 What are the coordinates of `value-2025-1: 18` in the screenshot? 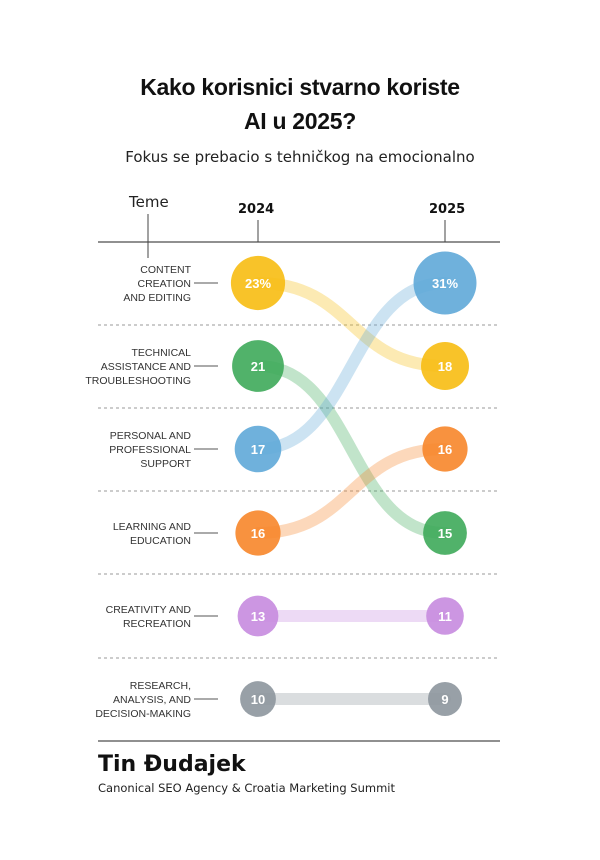 It's located at (445, 366).